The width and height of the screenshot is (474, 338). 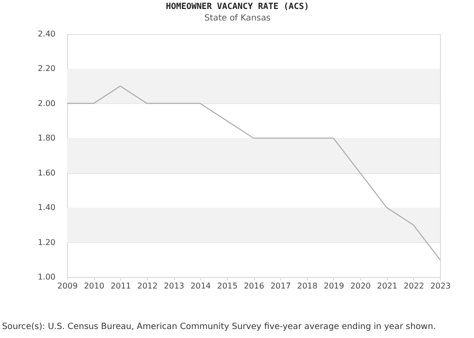 I want to click on y-tick-label: 1.20, so click(x=47, y=242).